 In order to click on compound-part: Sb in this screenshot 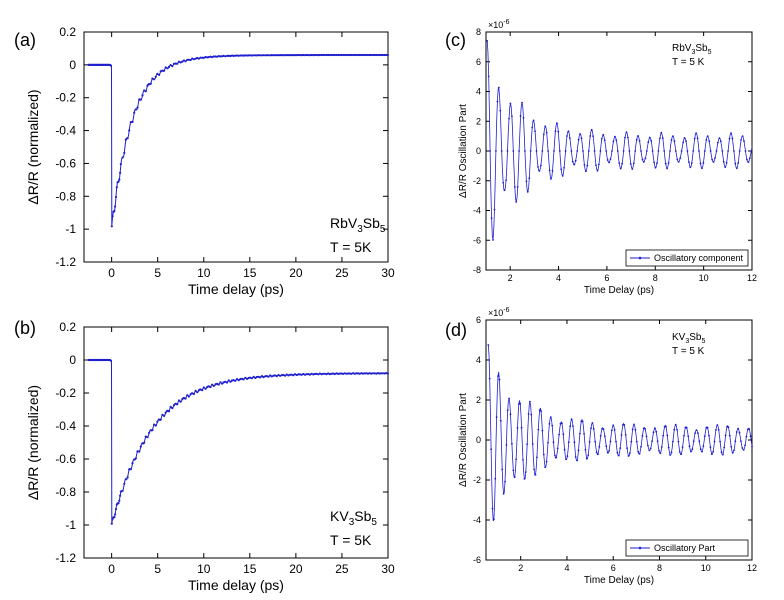, I will do `click(701, 48)`.